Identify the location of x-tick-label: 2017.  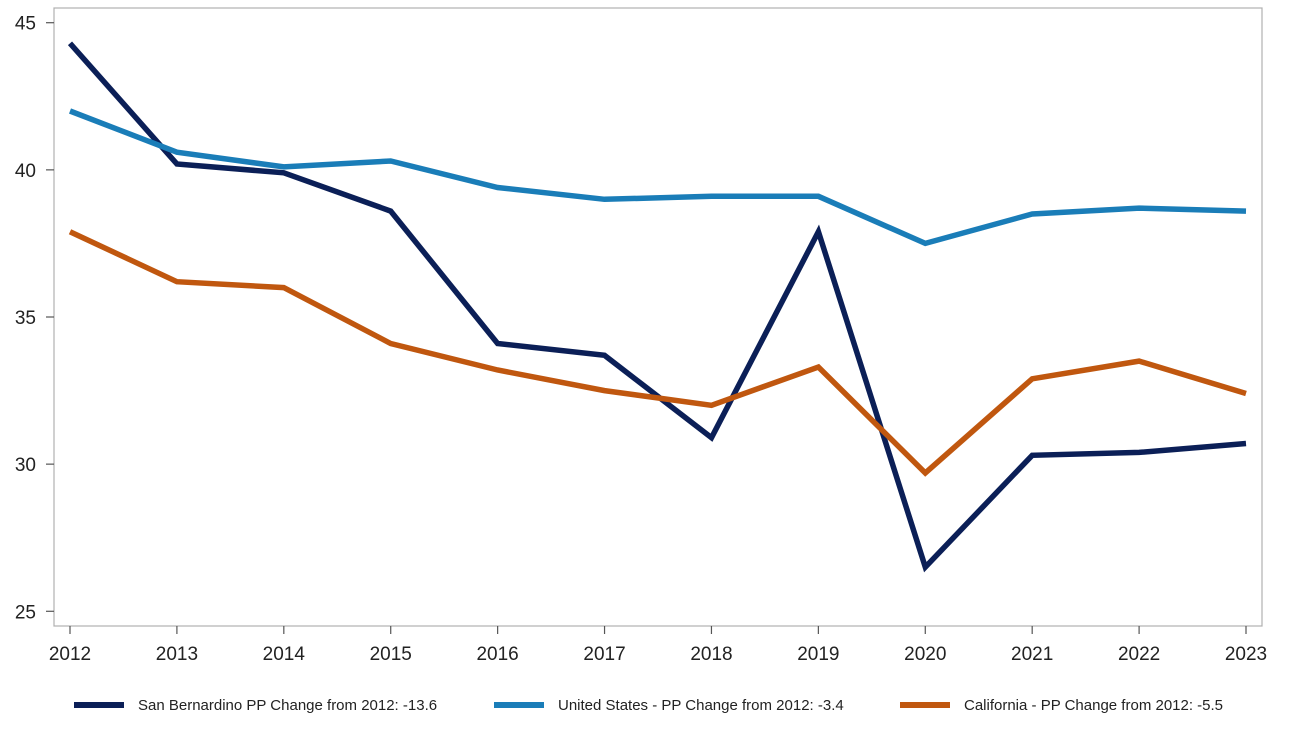
(604, 654).